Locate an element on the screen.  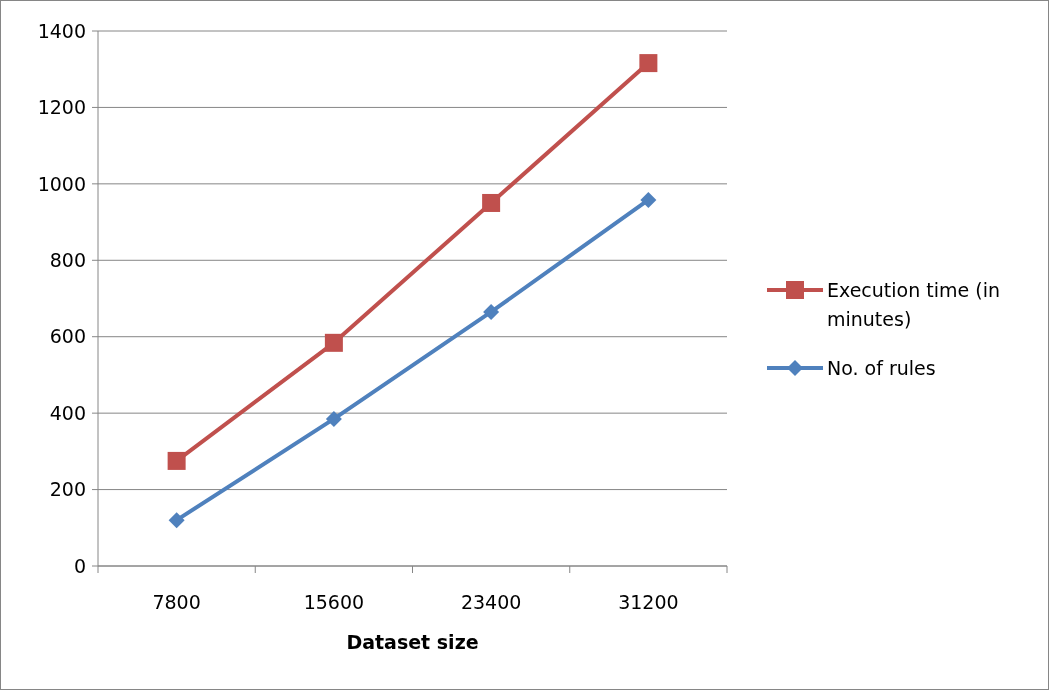
y-tick-label: 200 is located at coordinates (67, 489).